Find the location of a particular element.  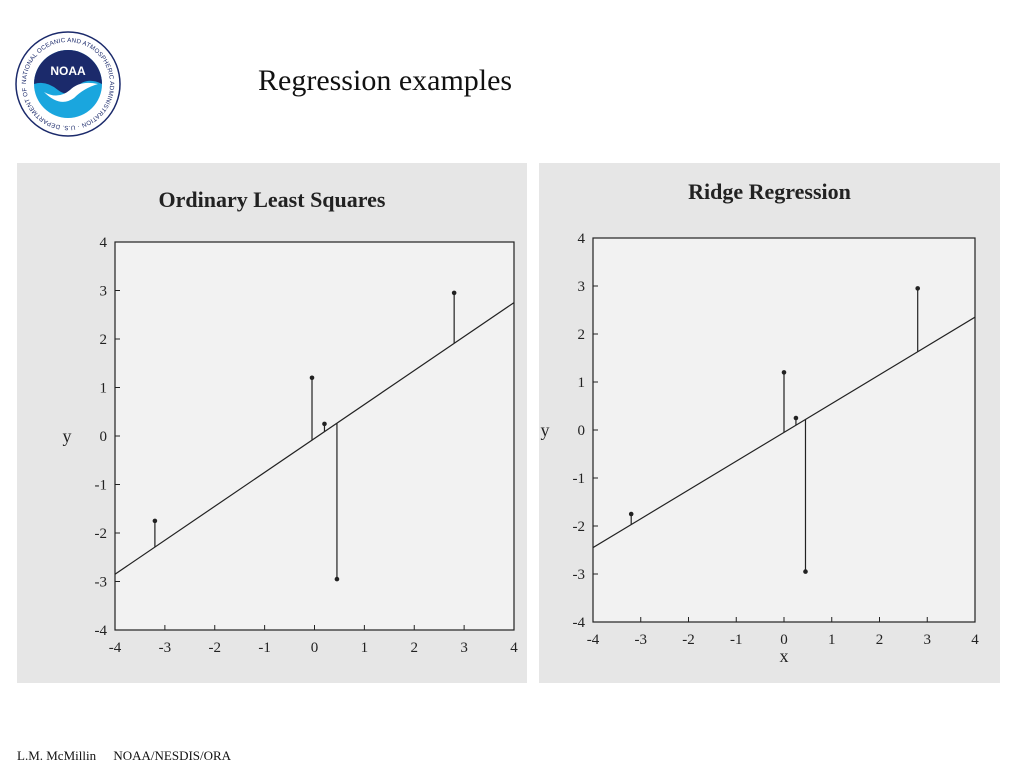

ridge-ytick-label: -3 is located at coordinates (579, 575).